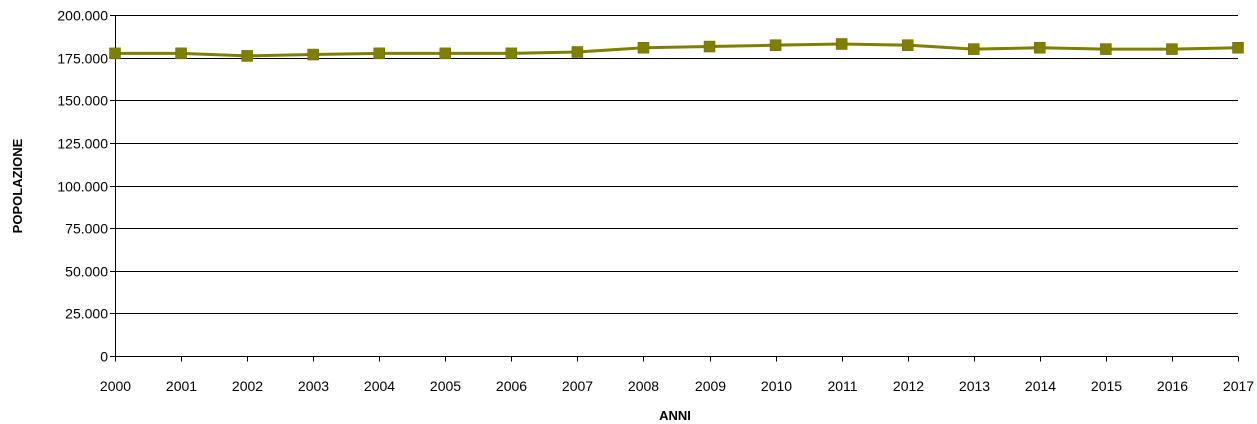 The image size is (1257, 424). Describe the element at coordinates (313, 386) in the screenshot. I see `x-tick-label: 2003` at that location.